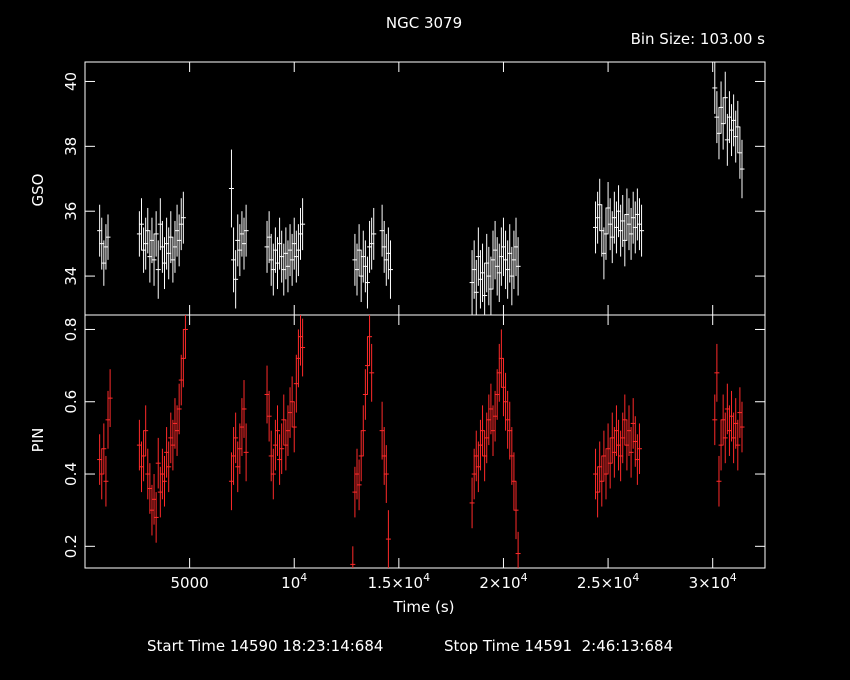 The image size is (850, 680). I want to click on x-tick-label: 2.5×104, so click(608, 581).